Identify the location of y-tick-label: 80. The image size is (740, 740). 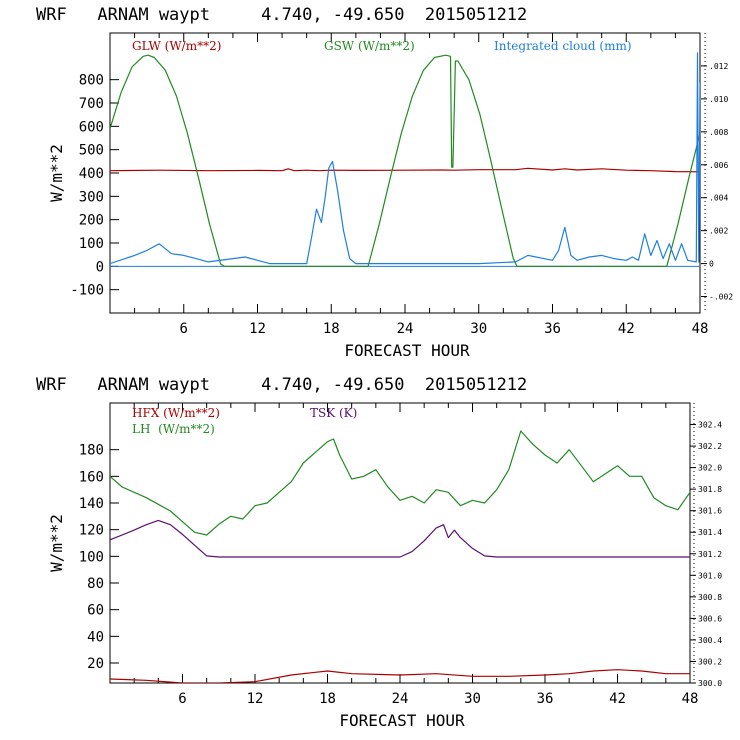
(95, 584).